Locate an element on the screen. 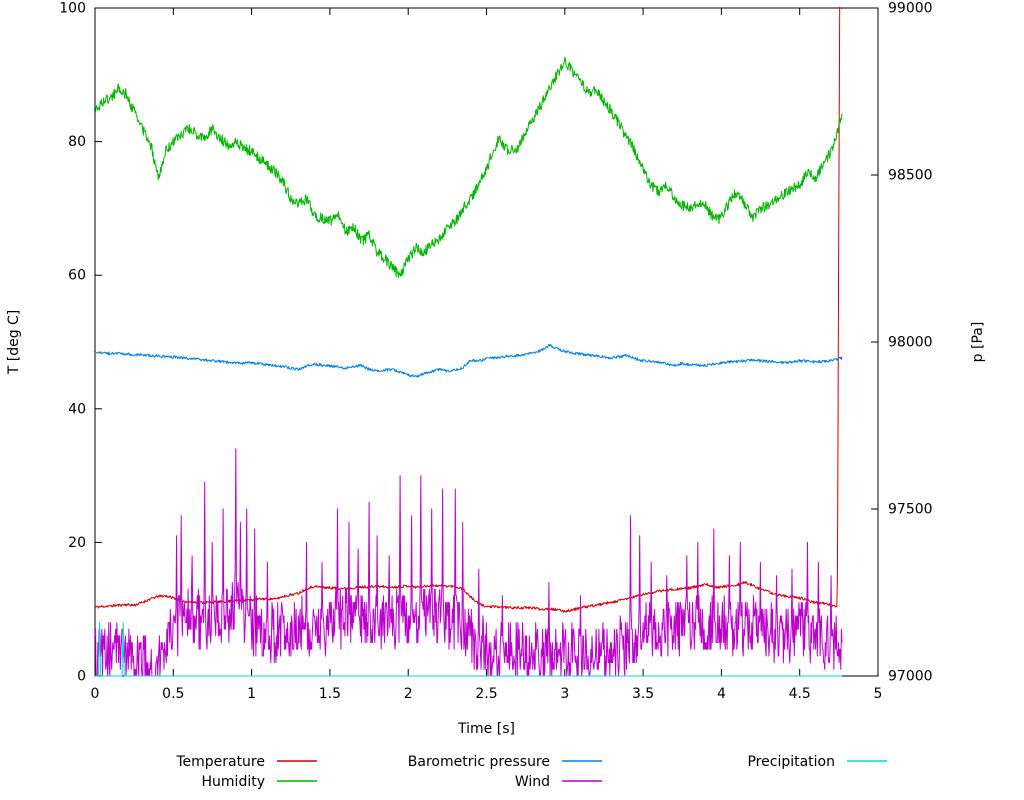 This screenshot has width=1024, height=800. x-tick-label: 3.5 is located at coordinates (643, 694).